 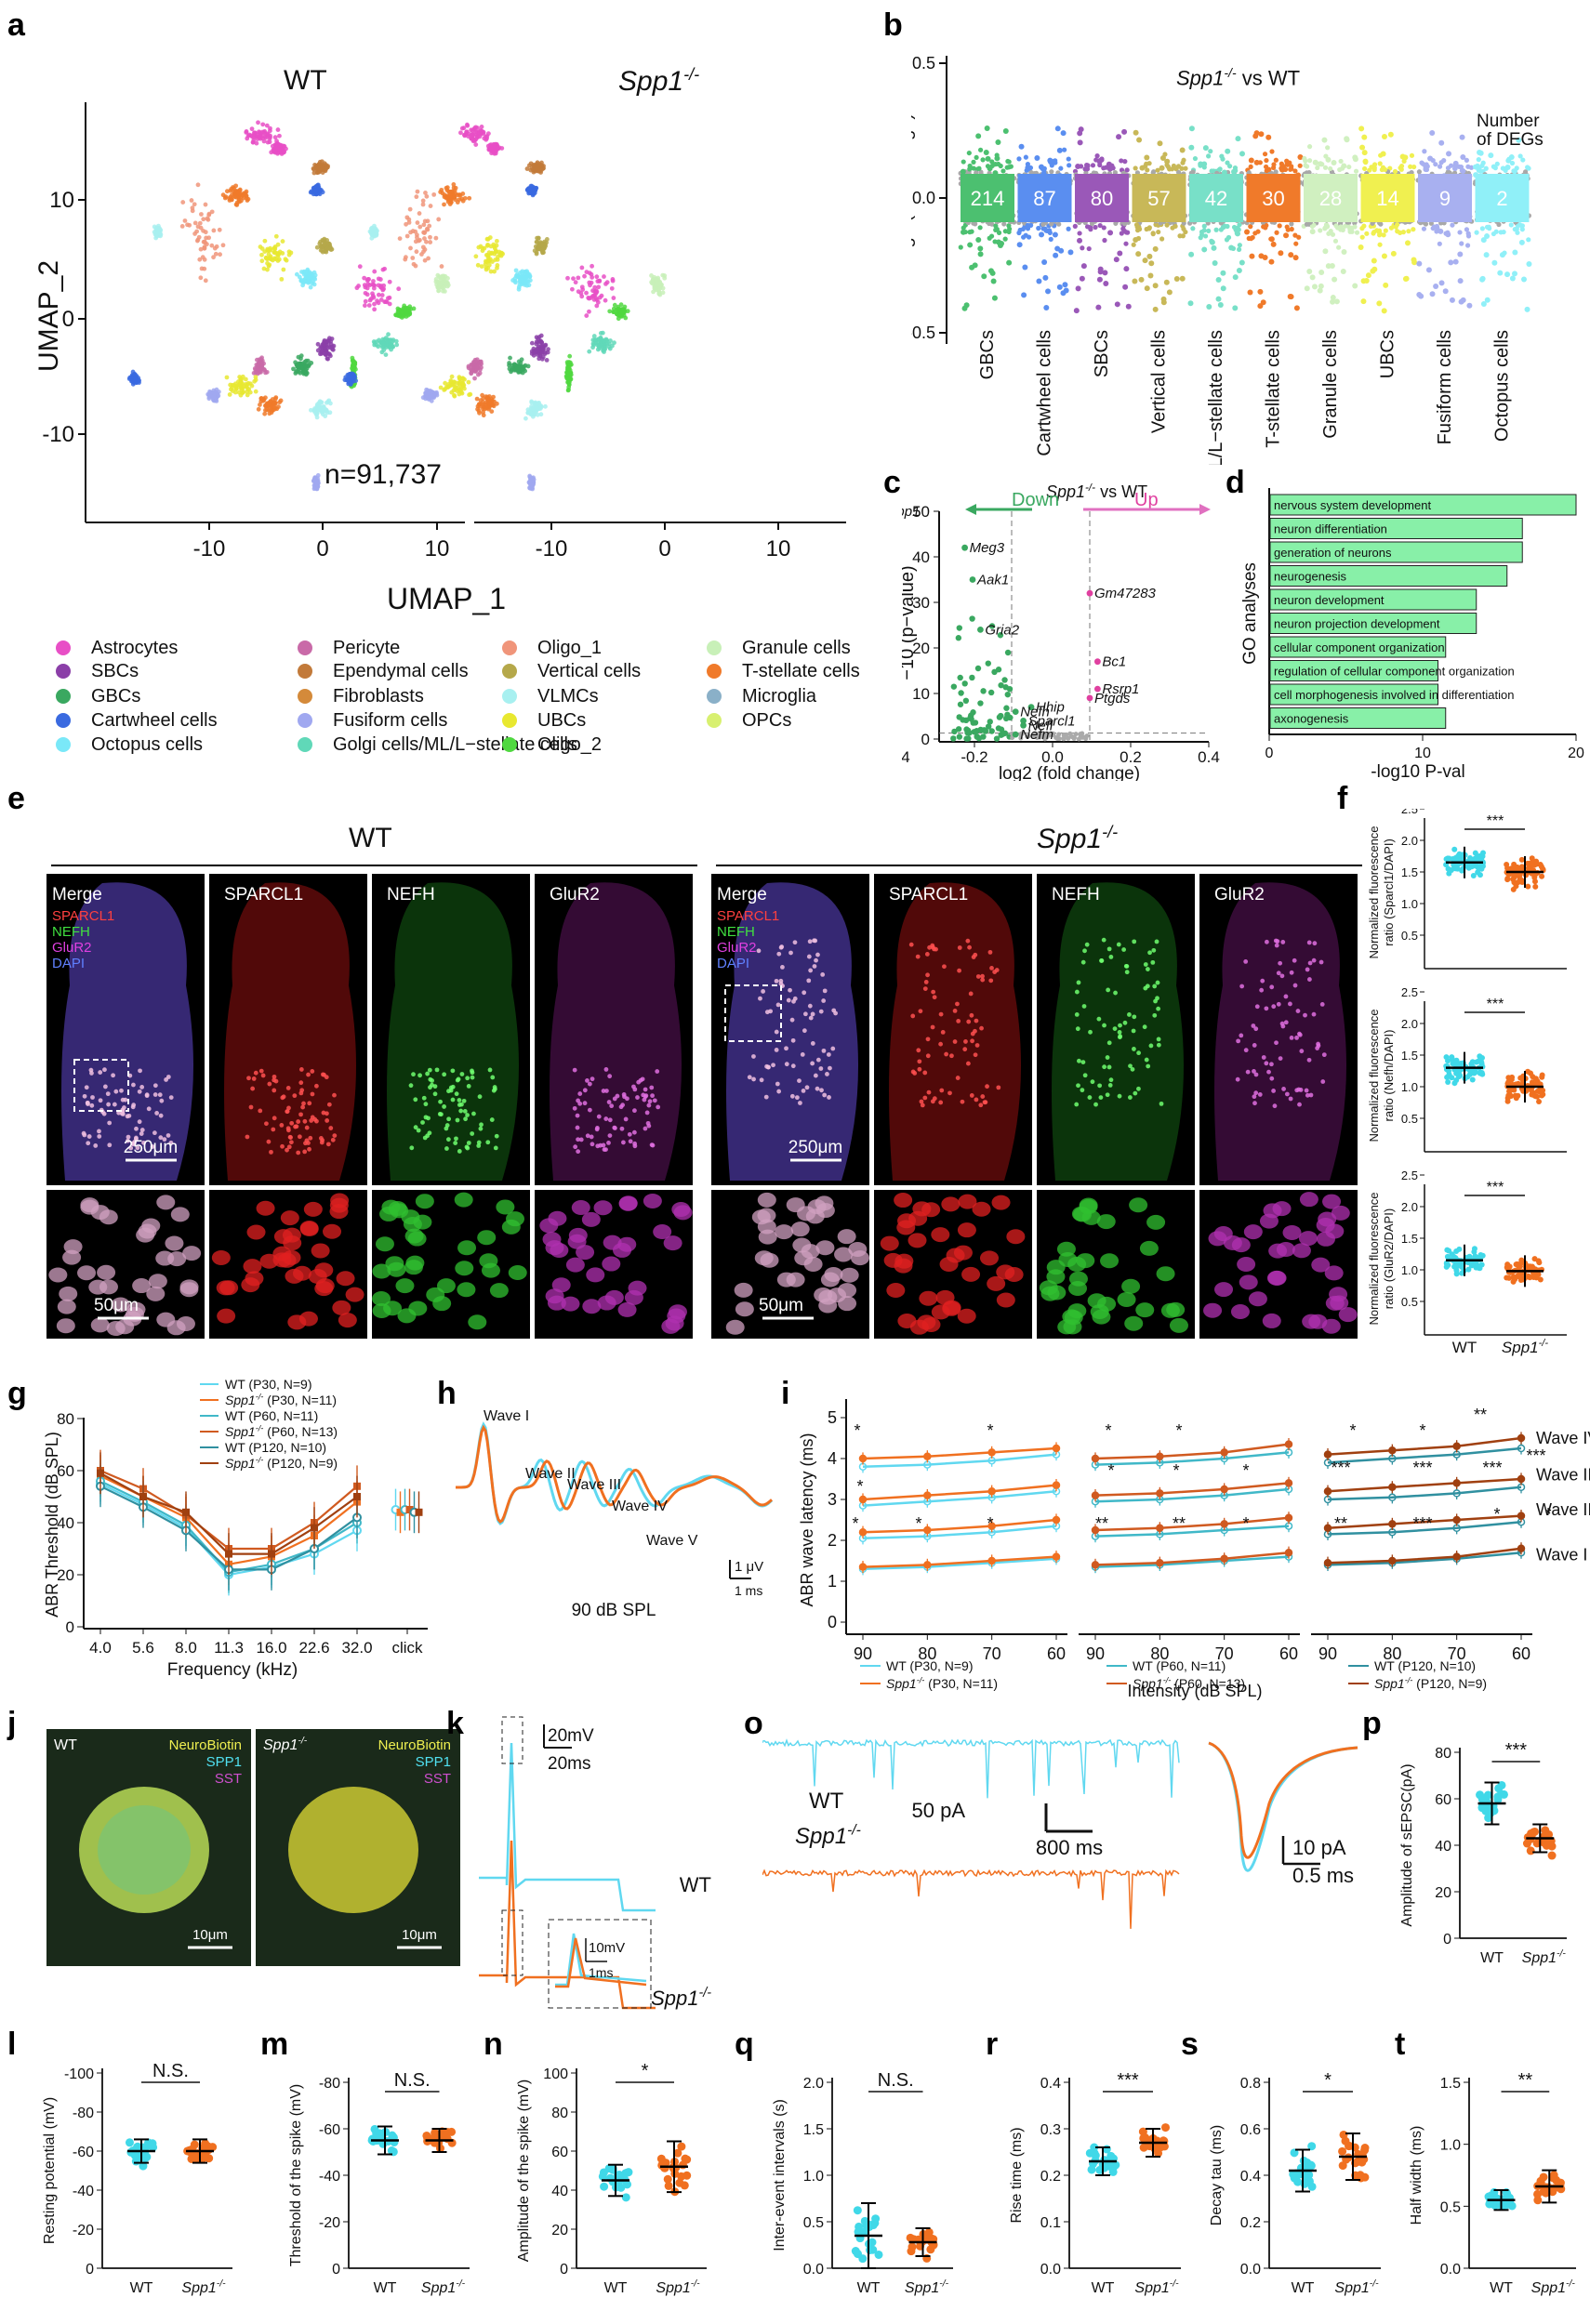 I want to click on deg-category-label: Vertical cells, so click(x=1159, y=381).